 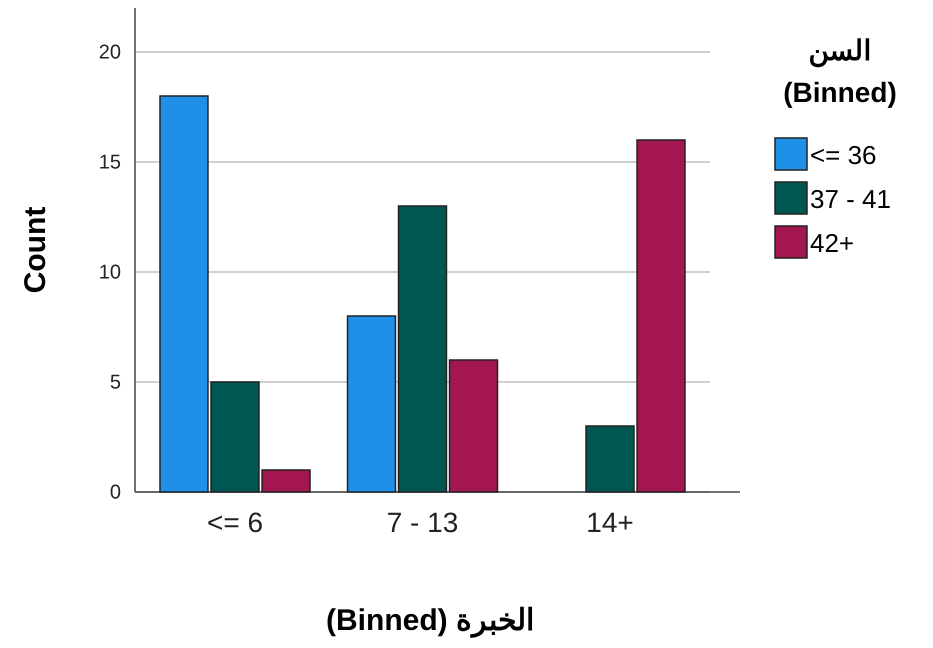 What do you see at coordinates (832, 243) in the screenshot?
I see `legend-label: 42+` at bounding box center [832, 243].